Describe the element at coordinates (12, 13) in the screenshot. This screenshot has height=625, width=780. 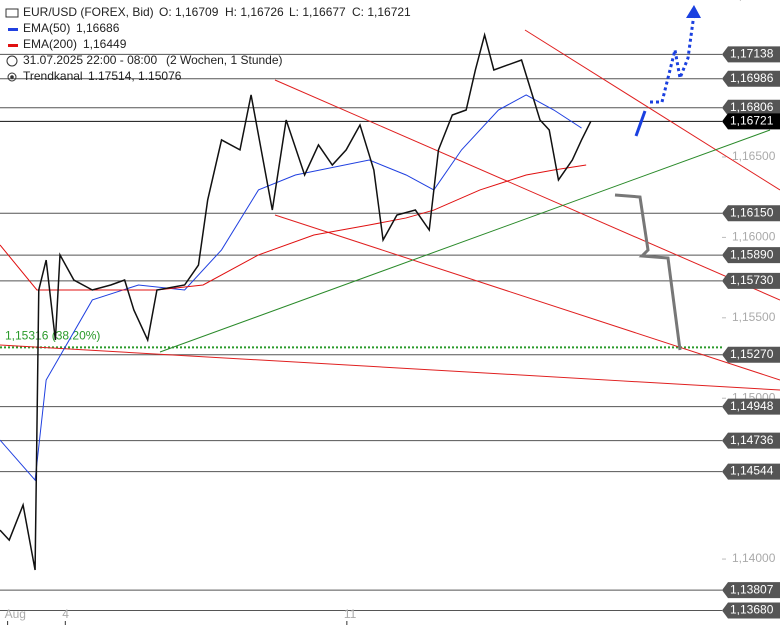
I see `chart-icon` at that location.